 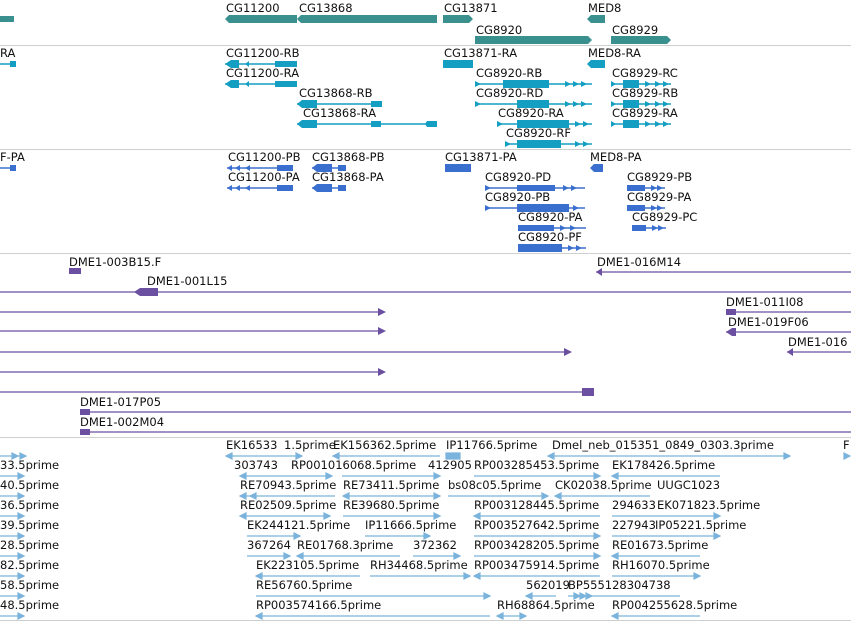 What do you see at coordinates (645, 93) in the screenshot?
I see `transcript-label: CG8929-RB` at bounding box center [645, 93].